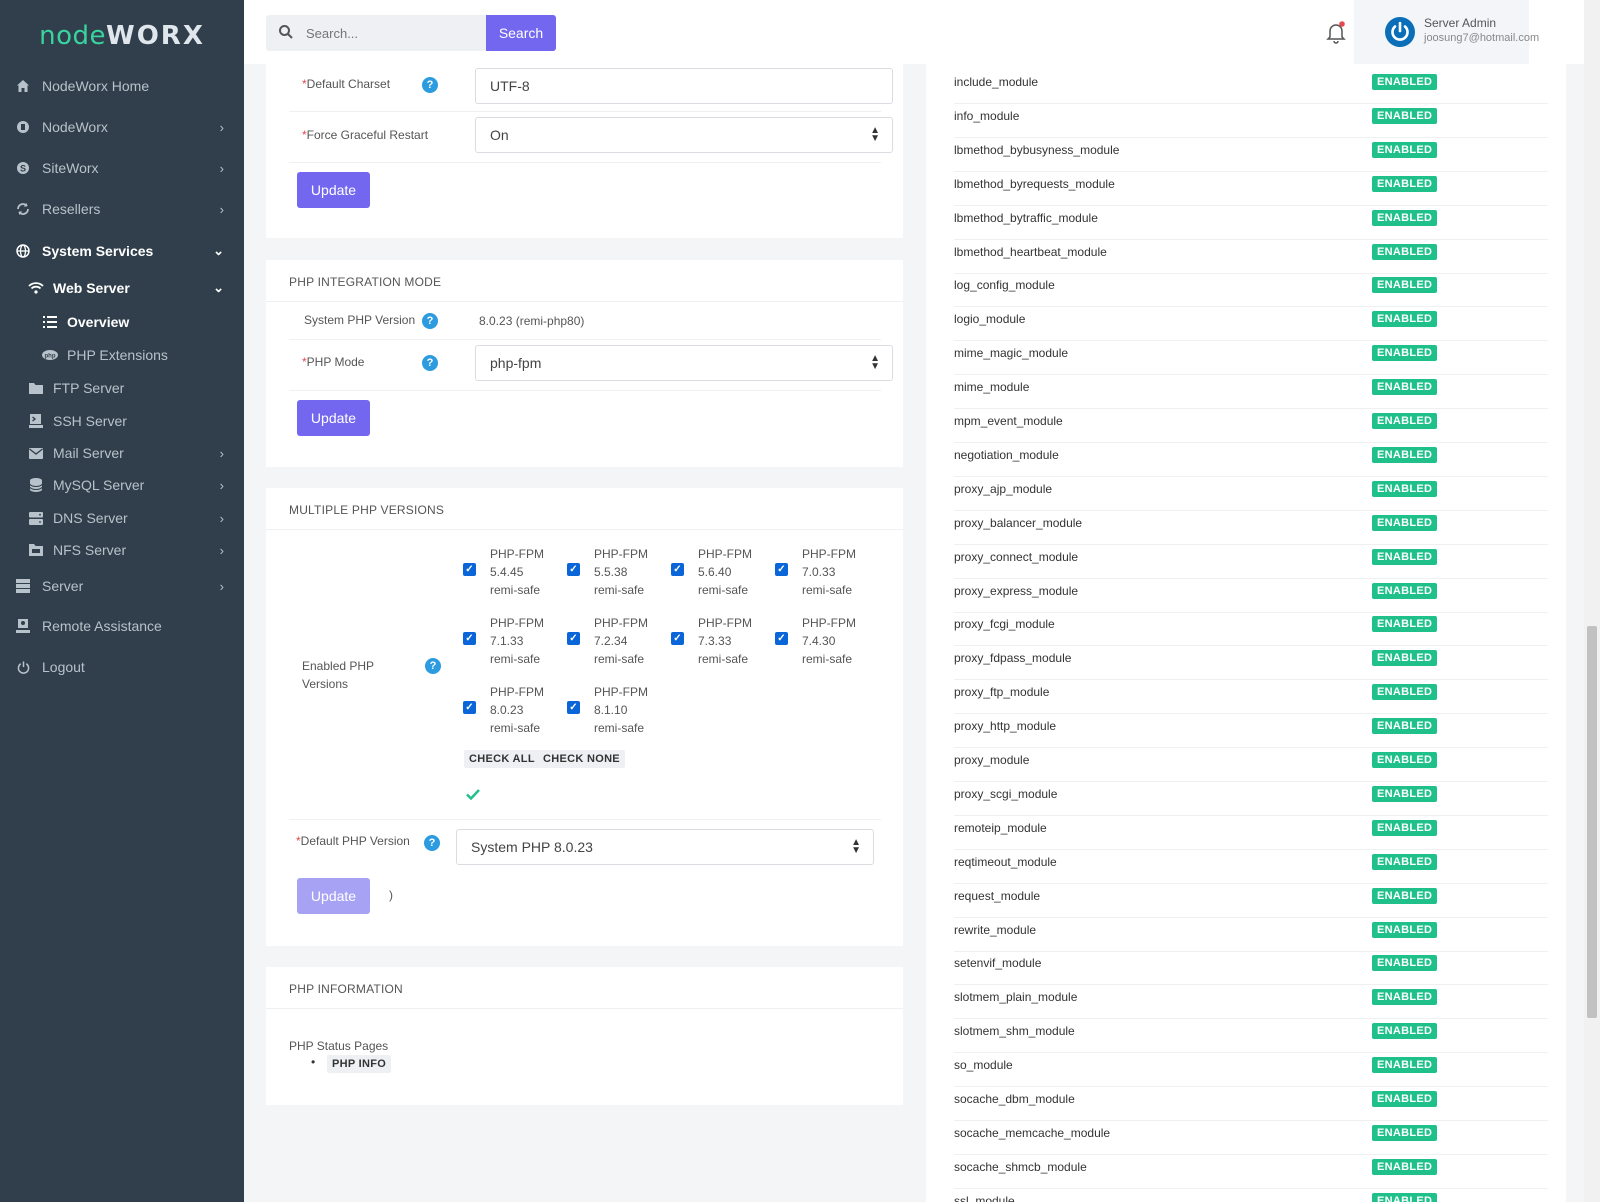 This screenshot has width=1600, height=1202. Describe the element at coordinates (617, 573) in the screenshot. I see `php-version-option: ✓ PHP-FPM 5.5.38 remi-safe` at that location.